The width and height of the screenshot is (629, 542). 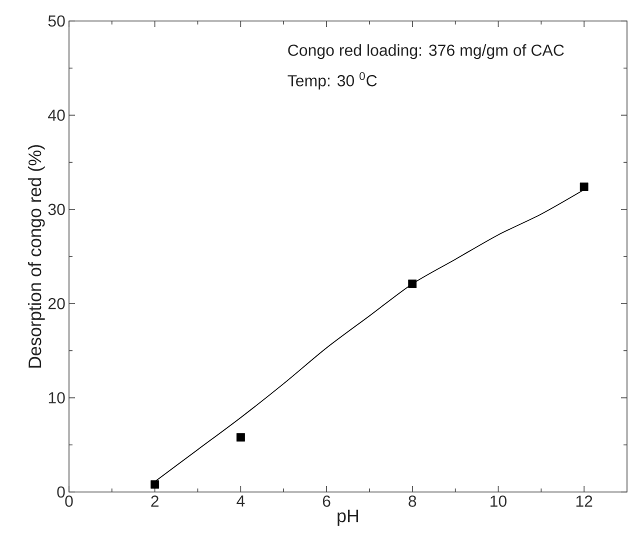 What do you see at coordinates (56, 304) in the screenshot?
I see `y-tick-label: 20` at bounding box center [56, 304].